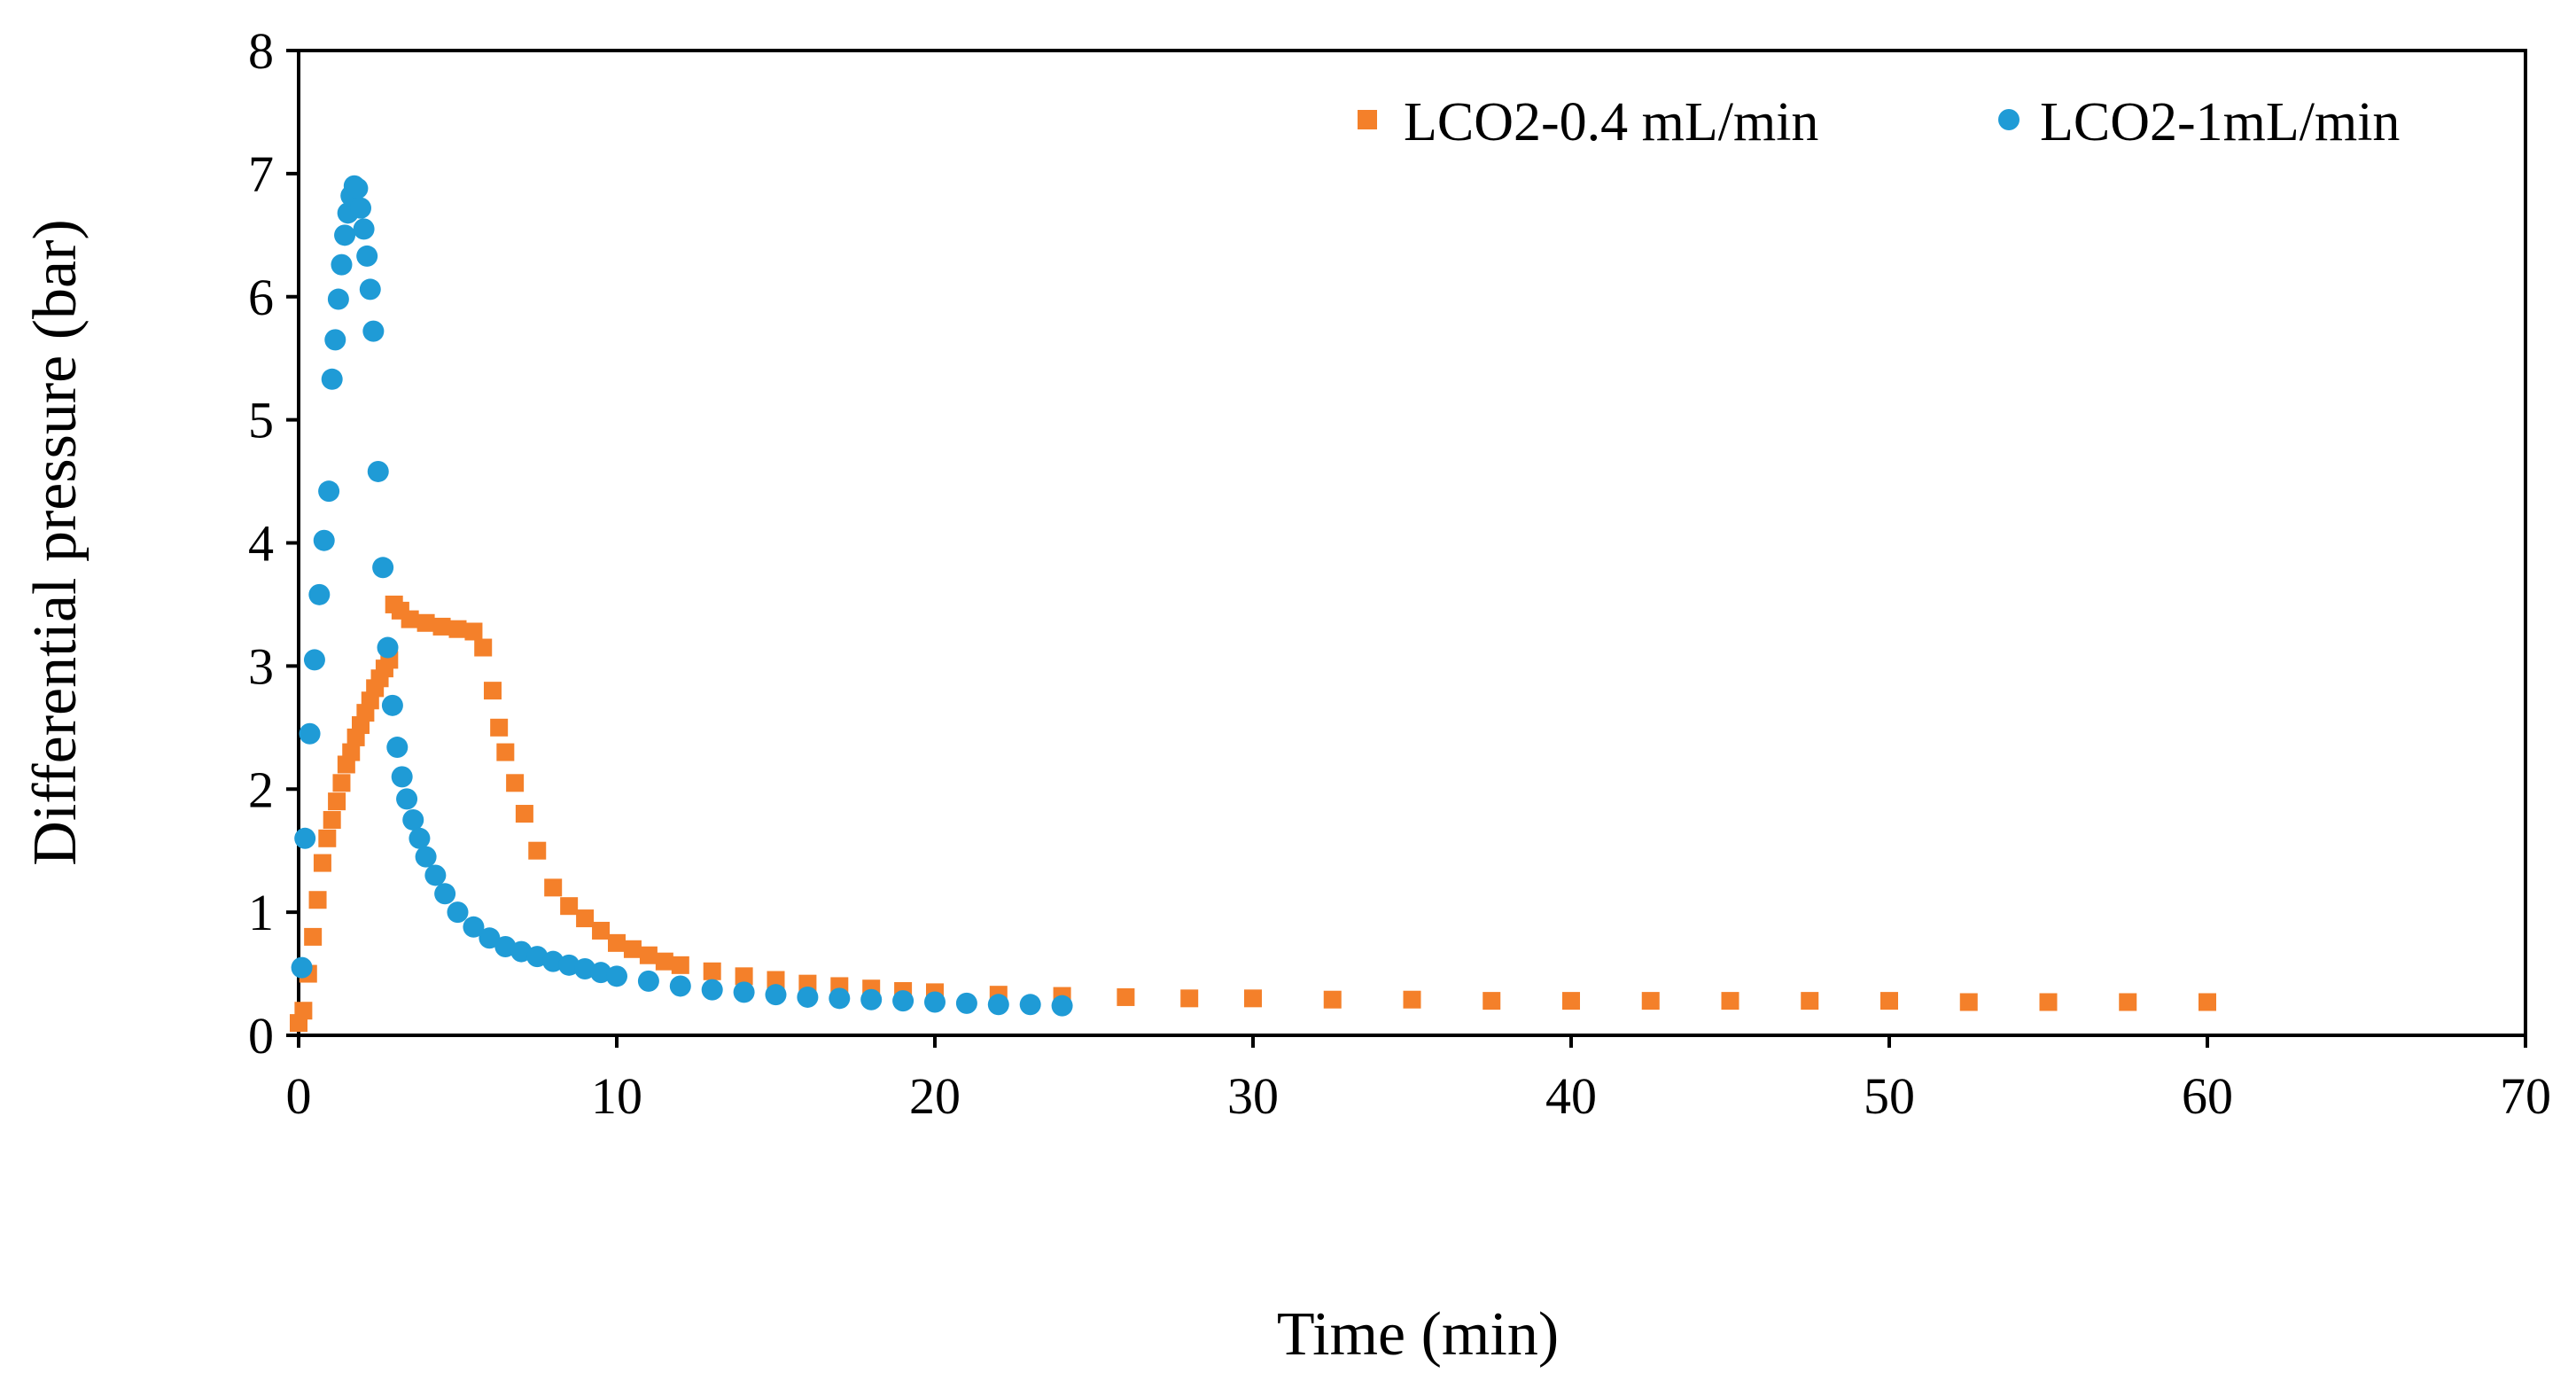  What do you see at coordinates (261, 666) in the screenshot?
I see `y-tick-label: 3` at bounding box center [261, 666].